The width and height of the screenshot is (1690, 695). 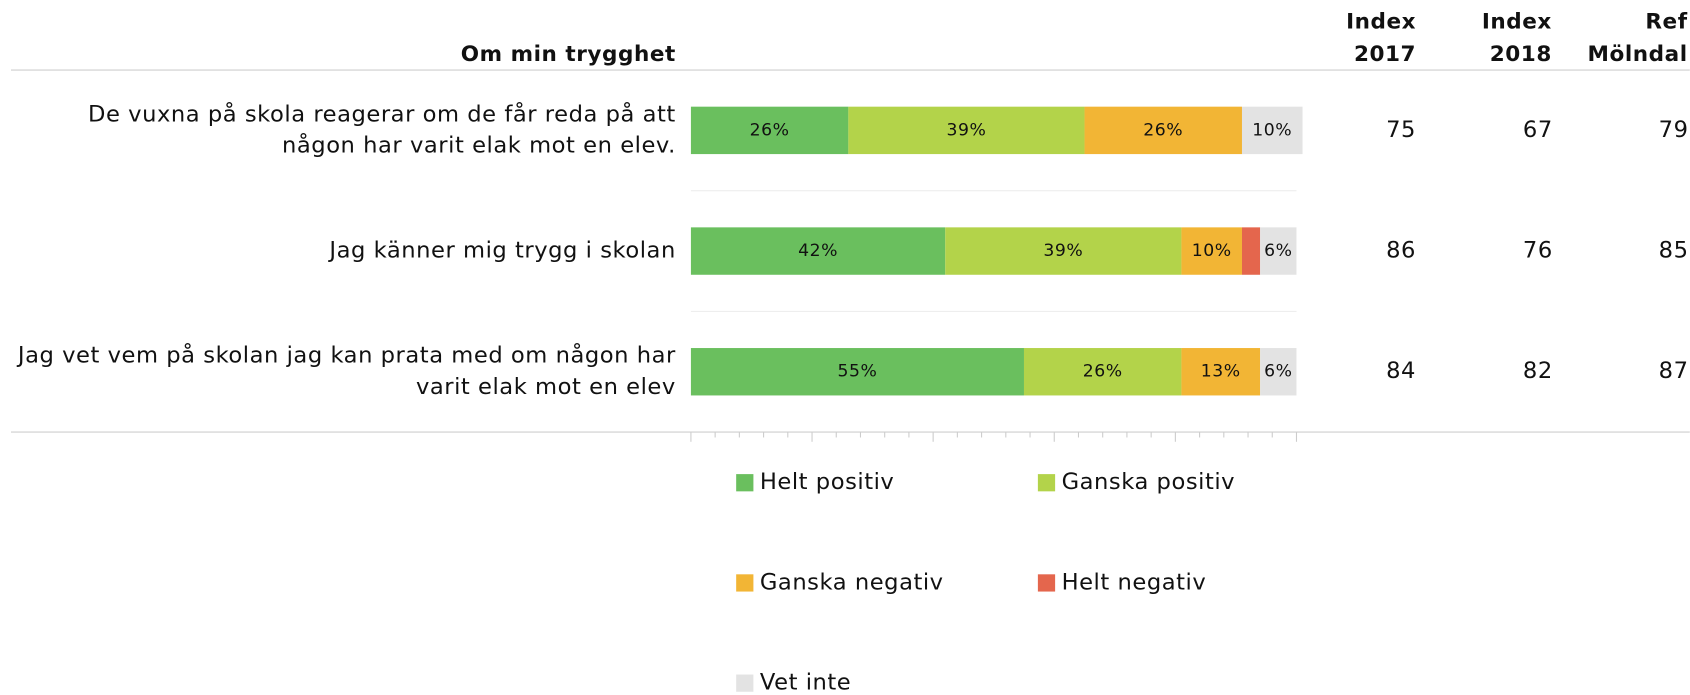 What do you see at coordinates (1538, 371) in the screenshot?
I see `table-cell: 82` at bounding box center [1538, 371].